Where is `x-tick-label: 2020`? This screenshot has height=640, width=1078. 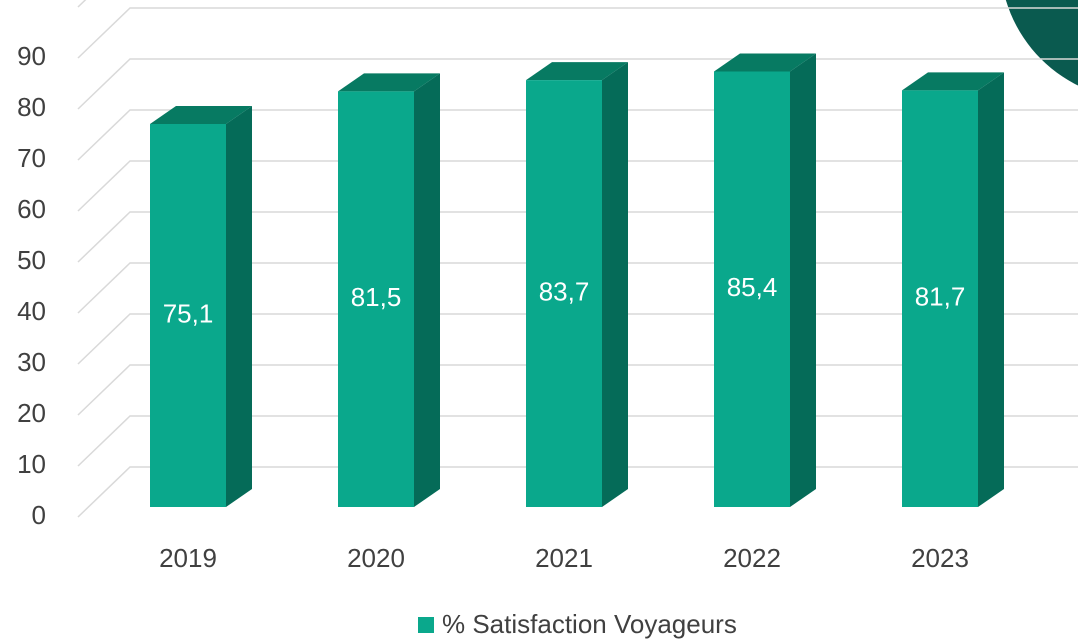 x-tick-label: 2020 is located at coordinates (376, 558).